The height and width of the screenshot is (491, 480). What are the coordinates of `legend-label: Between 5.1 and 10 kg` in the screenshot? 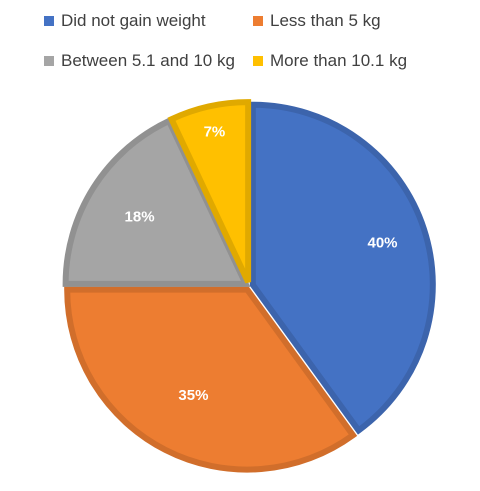 It's located at (148, 60).